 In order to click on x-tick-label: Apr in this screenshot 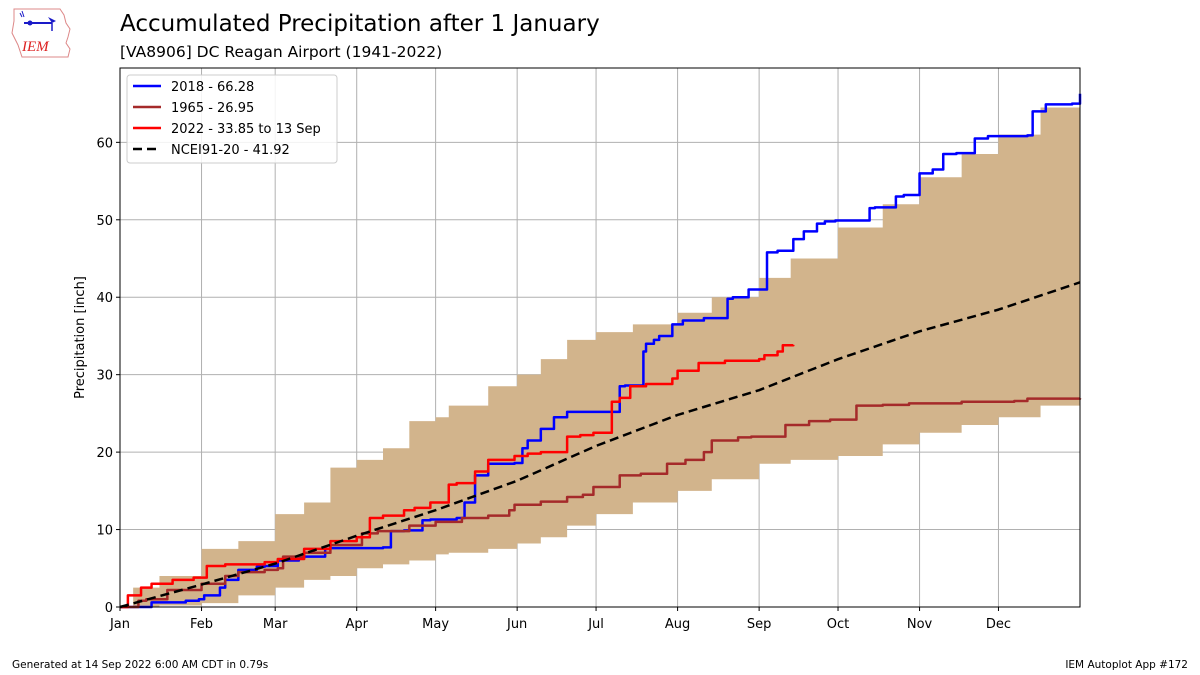, I will do `click(356, 624)`.